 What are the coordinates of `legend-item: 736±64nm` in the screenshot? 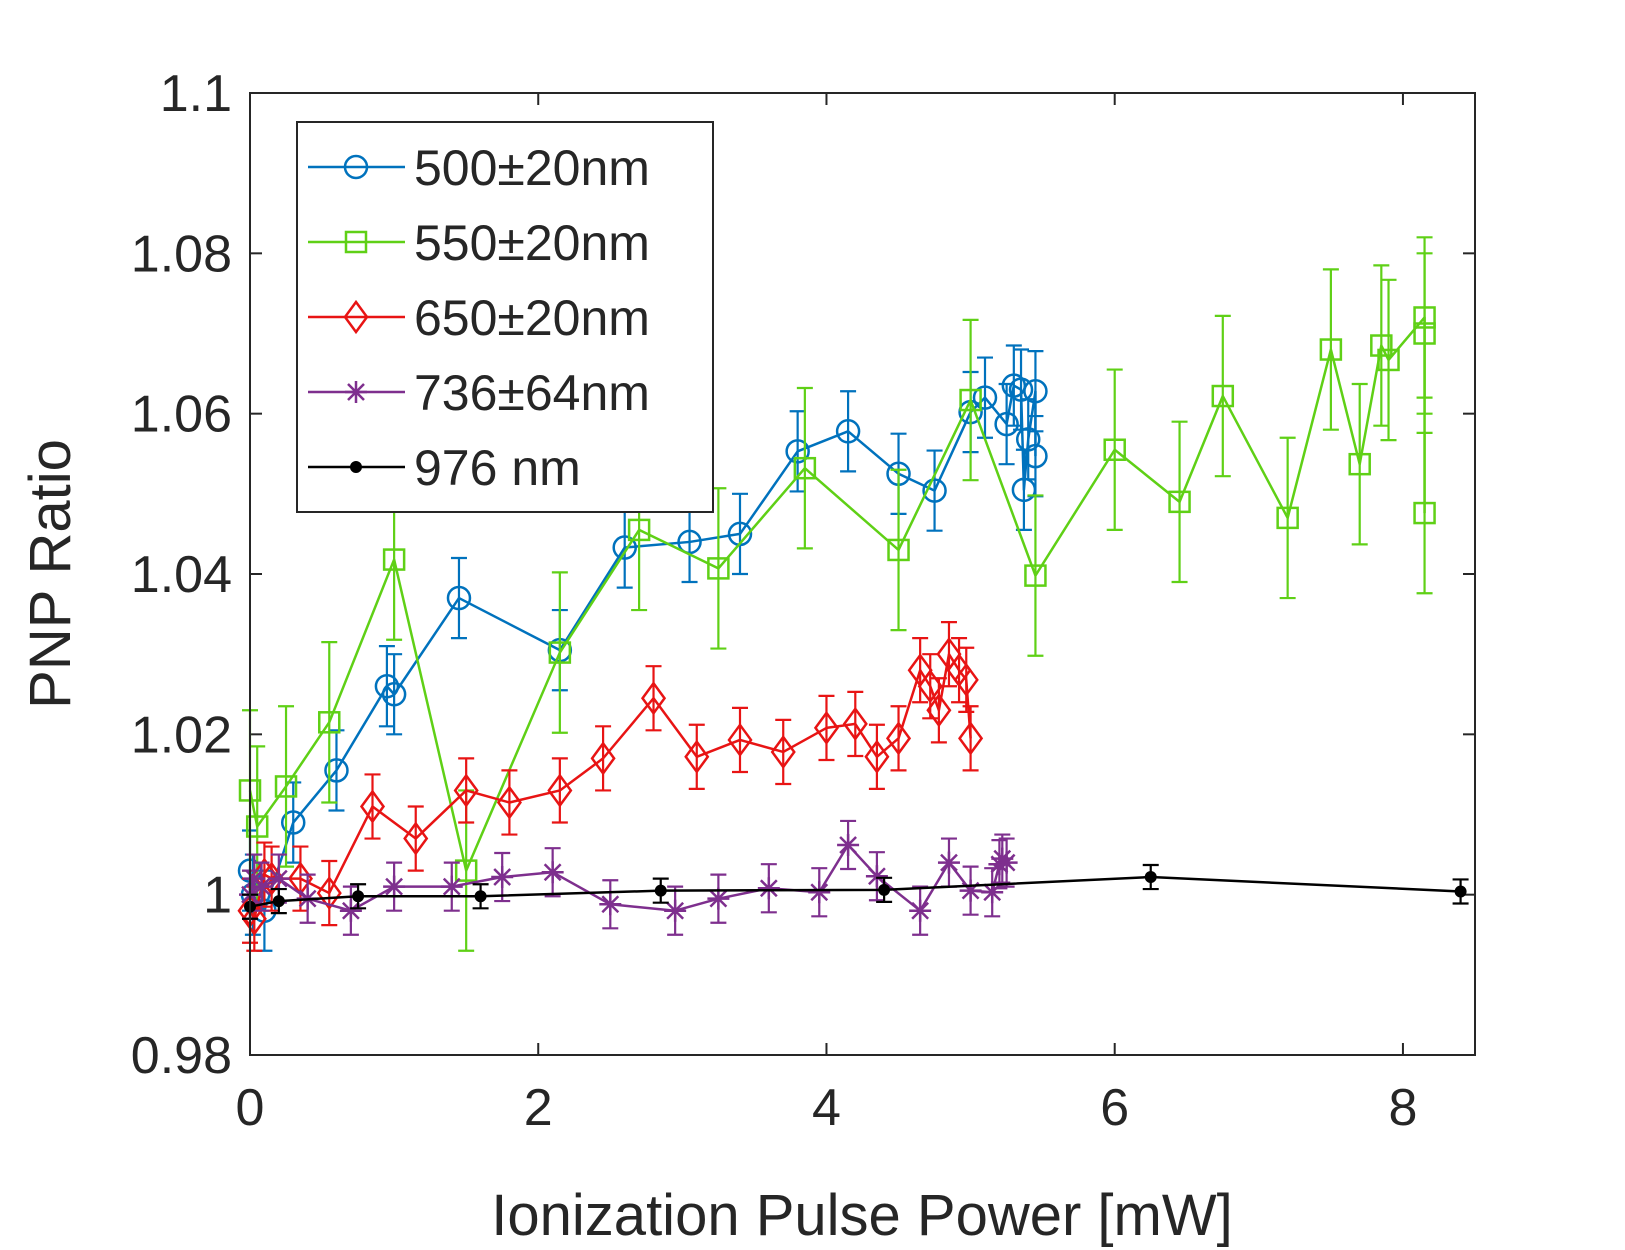 It's located at (479, 393).